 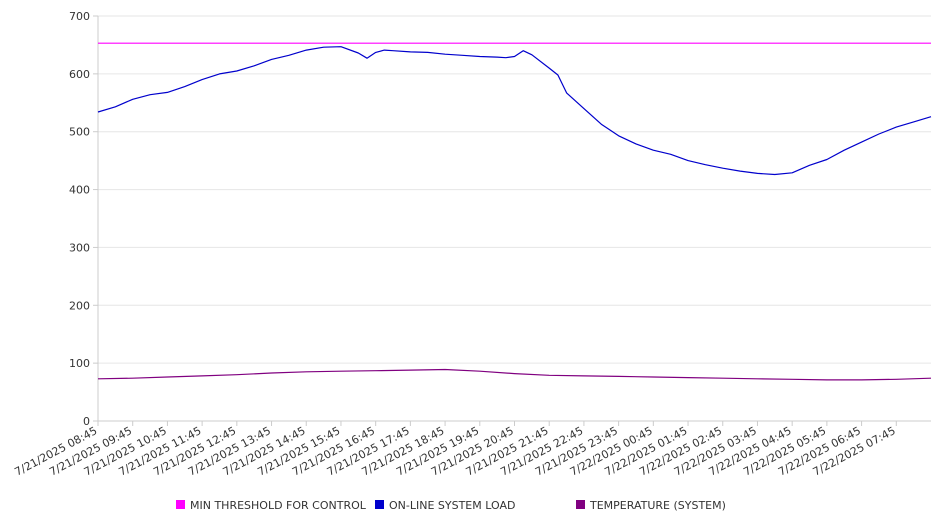 I want to click on y-tick-label: 500, so click(x=79, y=132).